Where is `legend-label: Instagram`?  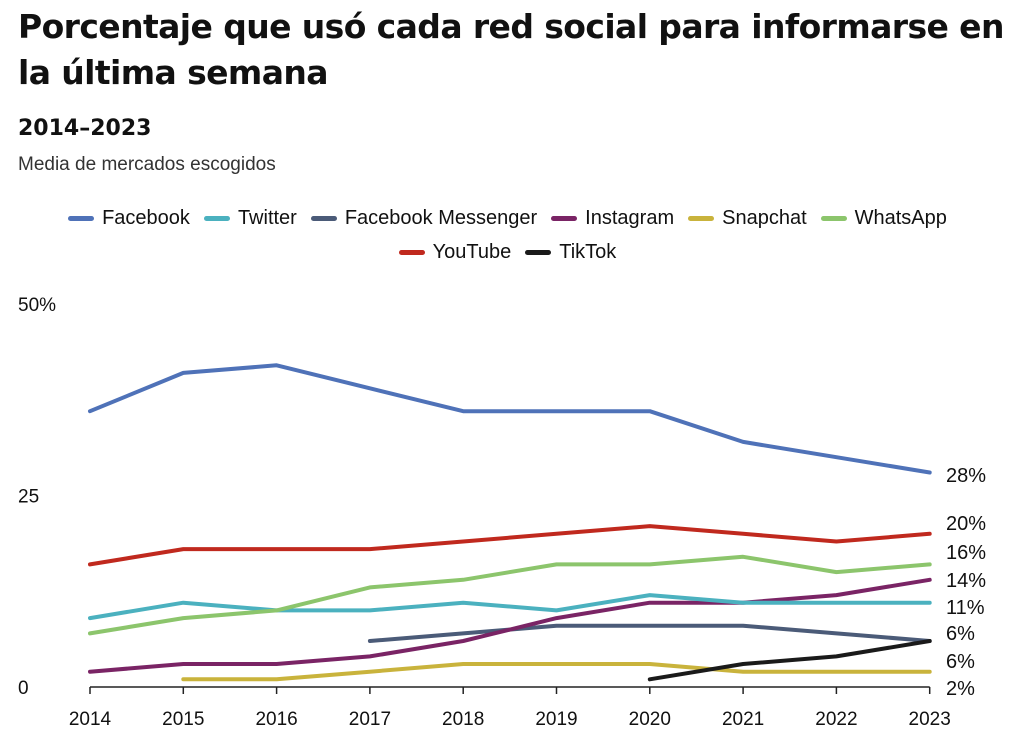 legend-label: Instagram is located at coordinates (630, 218).